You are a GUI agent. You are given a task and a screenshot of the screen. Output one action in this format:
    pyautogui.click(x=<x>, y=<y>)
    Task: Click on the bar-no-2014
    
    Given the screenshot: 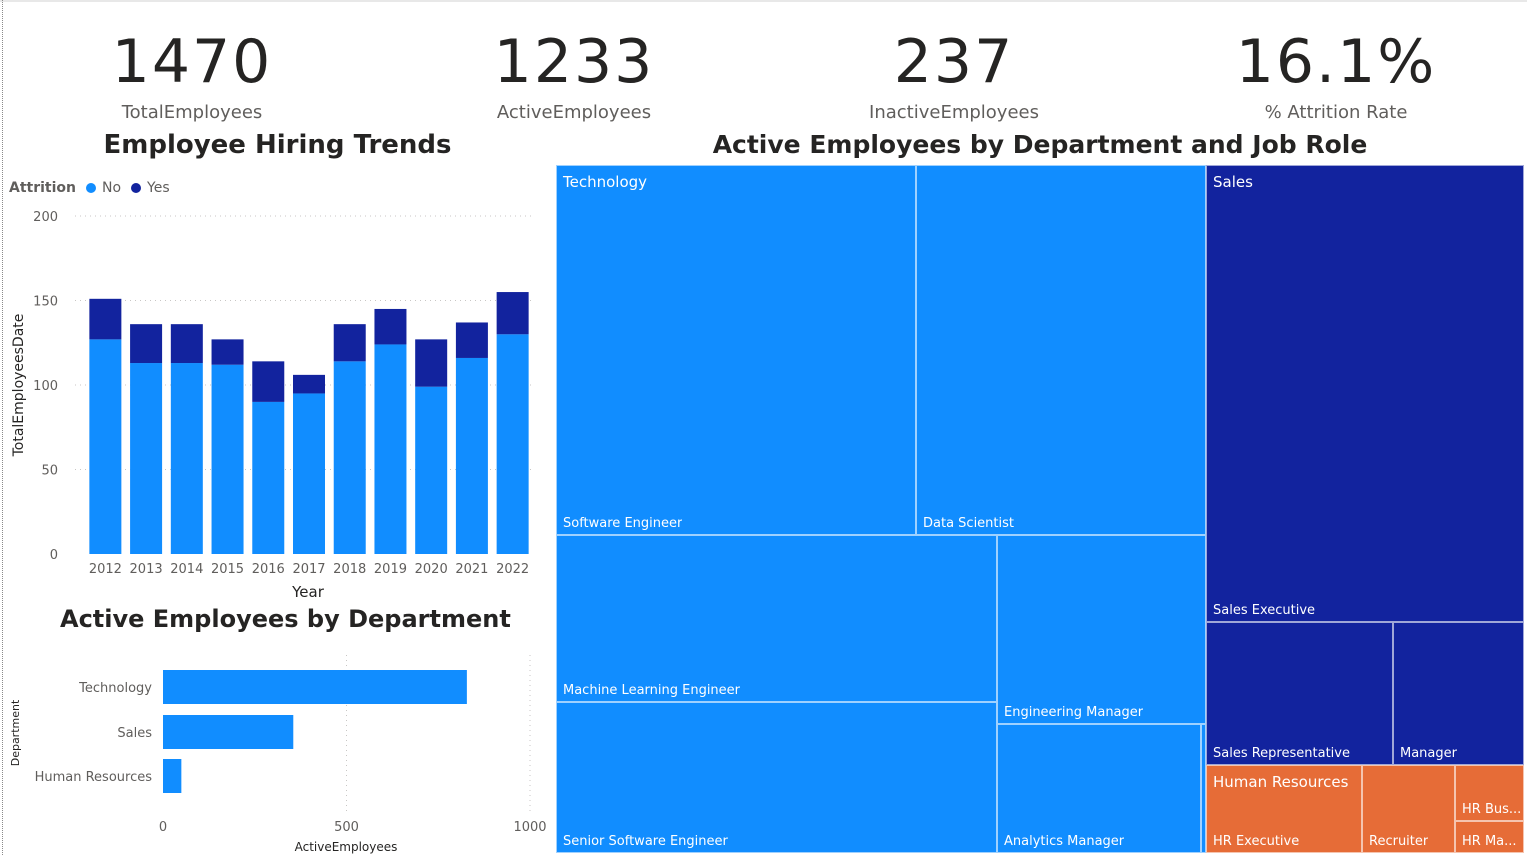 What is the action you would take?
    pyautogui.click(x=186, y=458)
    